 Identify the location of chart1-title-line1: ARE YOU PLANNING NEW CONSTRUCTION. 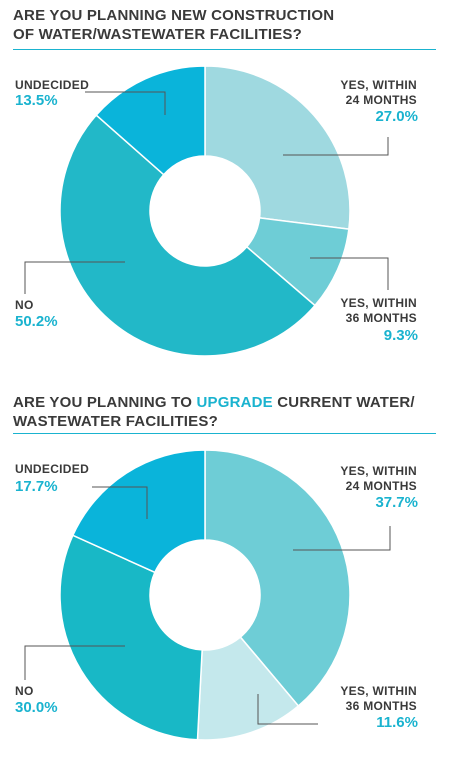
(174, 15).